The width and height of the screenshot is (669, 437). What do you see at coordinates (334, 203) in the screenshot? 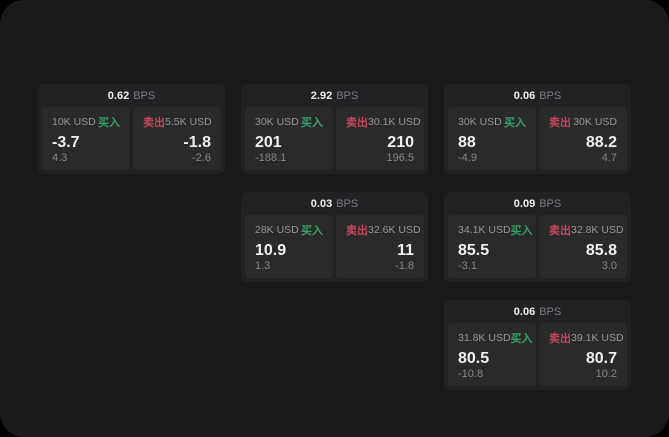
I see `card-header: 0.03 BPS` at bounding box center [334, 203].